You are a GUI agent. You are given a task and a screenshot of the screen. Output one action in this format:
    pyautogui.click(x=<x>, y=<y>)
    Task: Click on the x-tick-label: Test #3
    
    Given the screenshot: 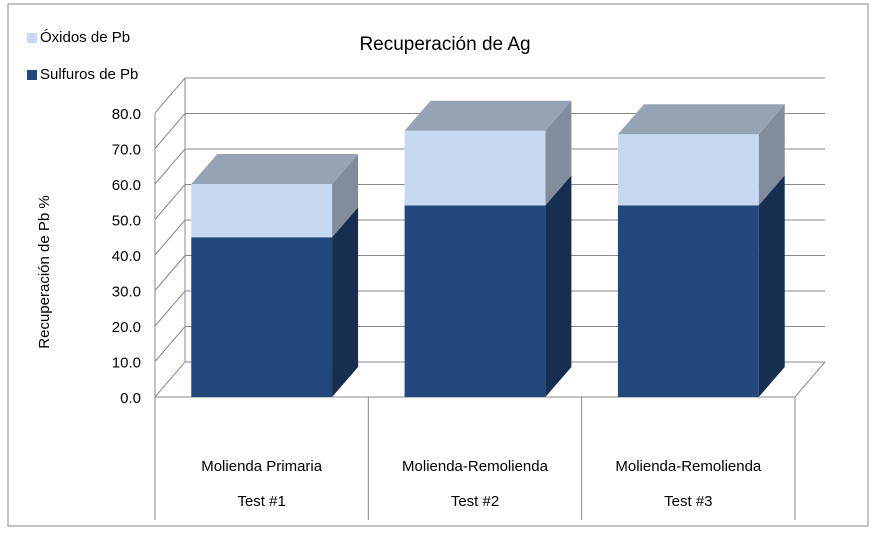 What is the action you would take?
    pyautogui.click(x=688, y=501)
    